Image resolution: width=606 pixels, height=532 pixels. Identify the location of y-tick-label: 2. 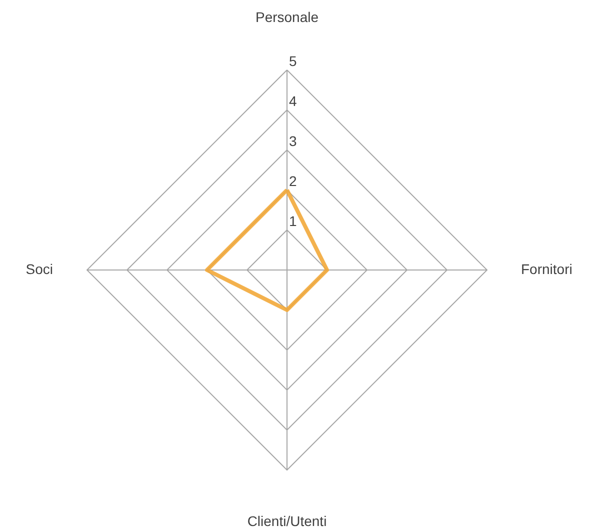
(293, 181).